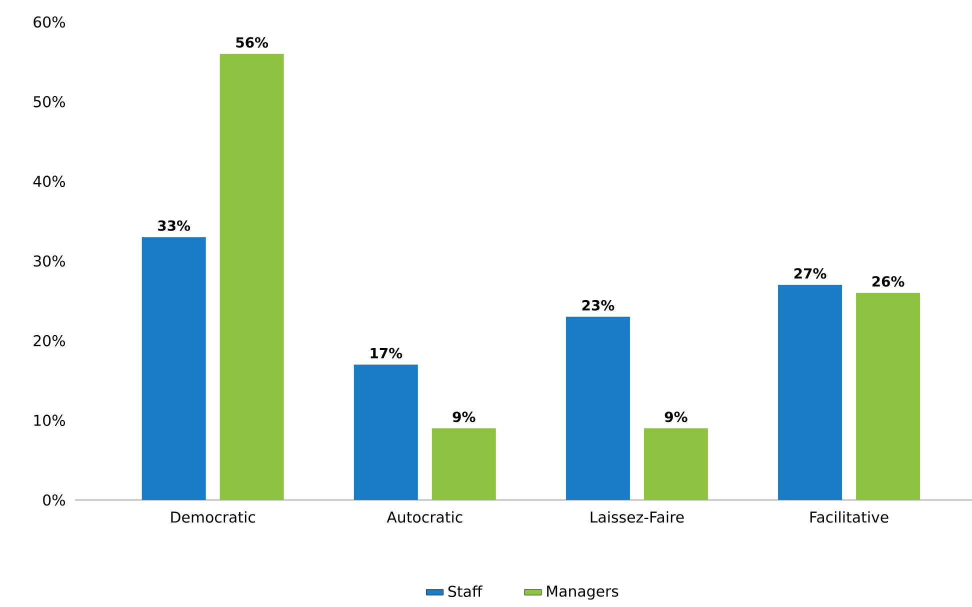 This screenshot has width=972, height=607. Describe the element at coordinates (849, 517) in the screenshot. I see `x-tick-label: Facilitative` at that location.